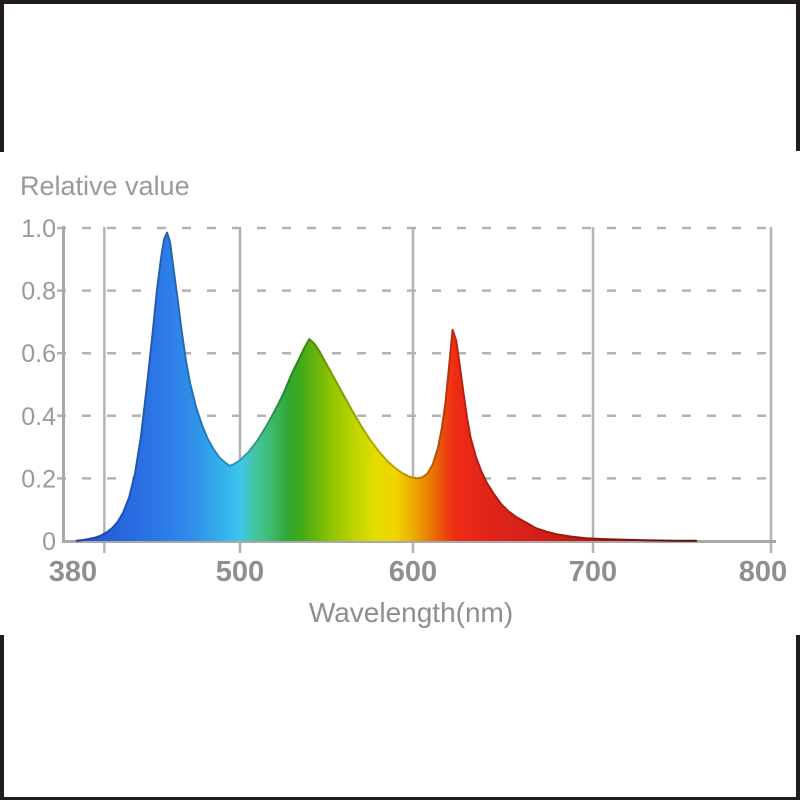  Describe the element at coordinates (411, 612) in the screenshot. I see `x-axis-title: Wavelength(nm)` at that location.